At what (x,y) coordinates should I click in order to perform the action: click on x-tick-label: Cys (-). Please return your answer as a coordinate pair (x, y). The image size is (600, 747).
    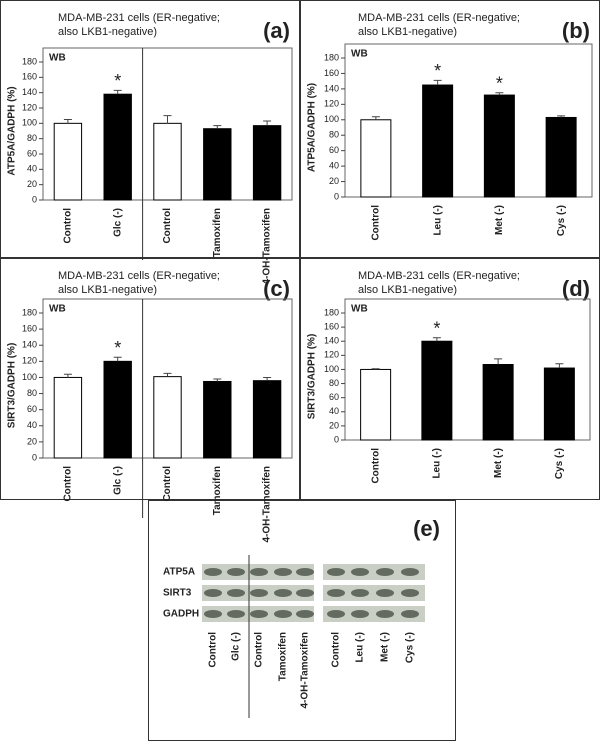
    Looking at the image, I should click on (559, 463).